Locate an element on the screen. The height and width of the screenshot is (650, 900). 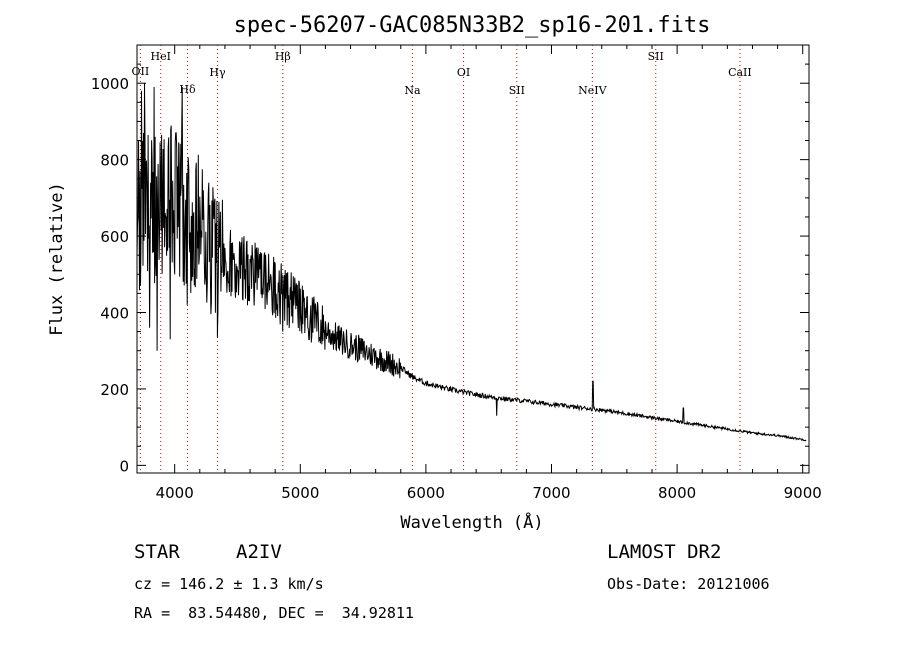
object-class: STAR is located at coordinates (157, 552).